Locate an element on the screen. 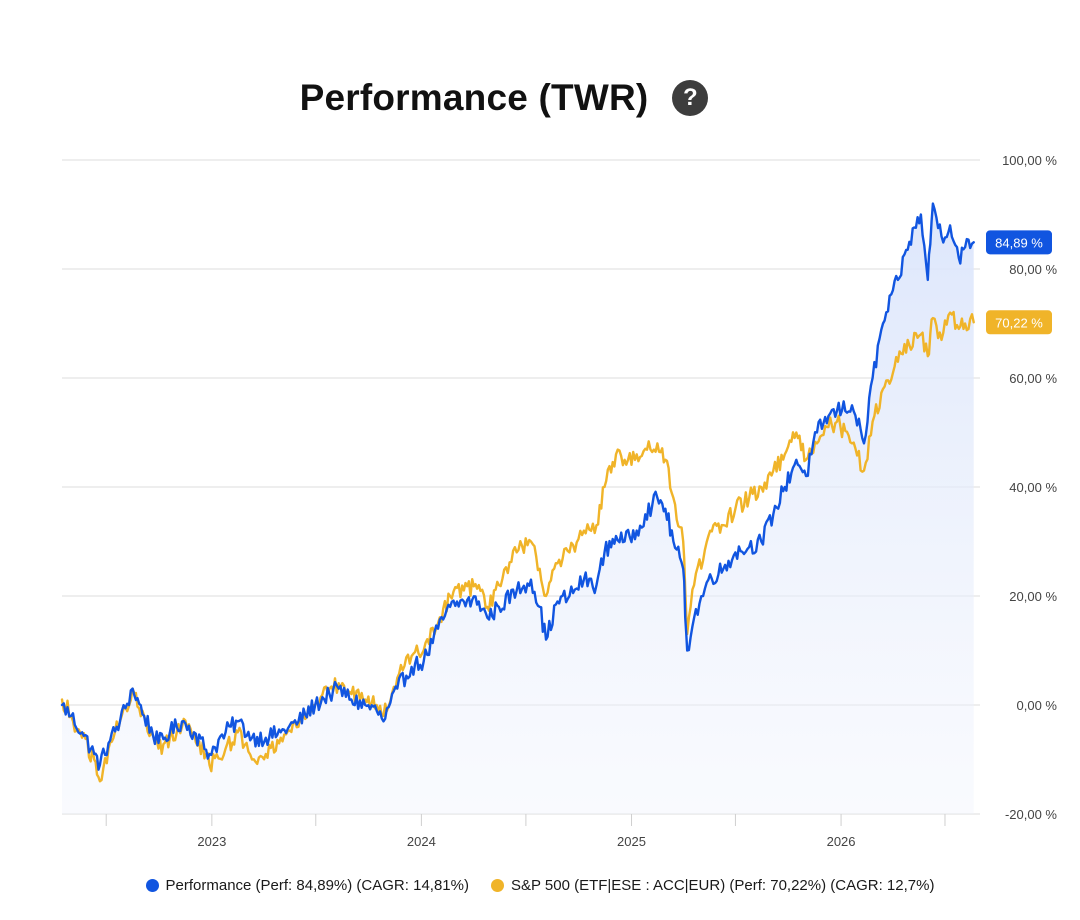 The height and width of the screenshot is (920, 1080). x-tick-label: 2025 is located at coordinates (631, 841).